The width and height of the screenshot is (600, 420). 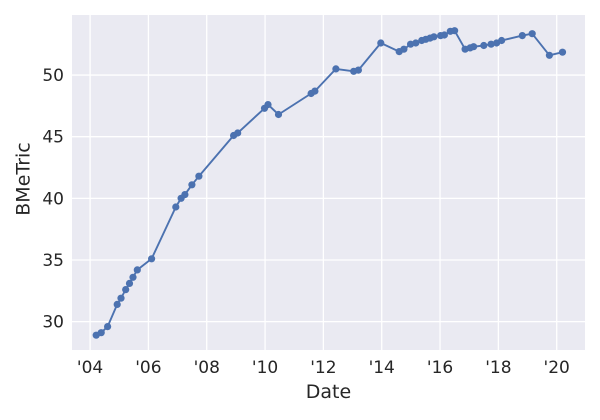 I want to click on x-tick-label: '10, so click(x=265, y=368).